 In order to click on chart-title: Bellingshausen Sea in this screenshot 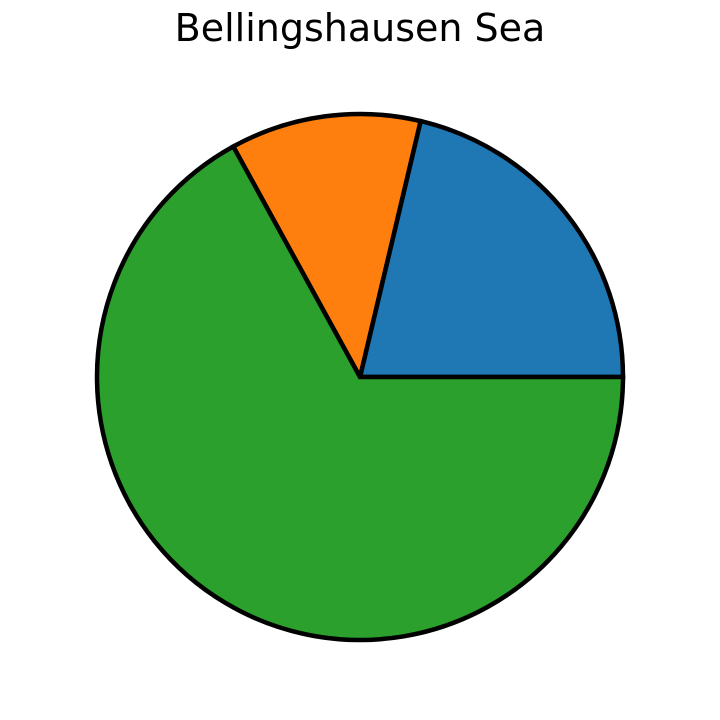, I will do `click(360, 28)`.